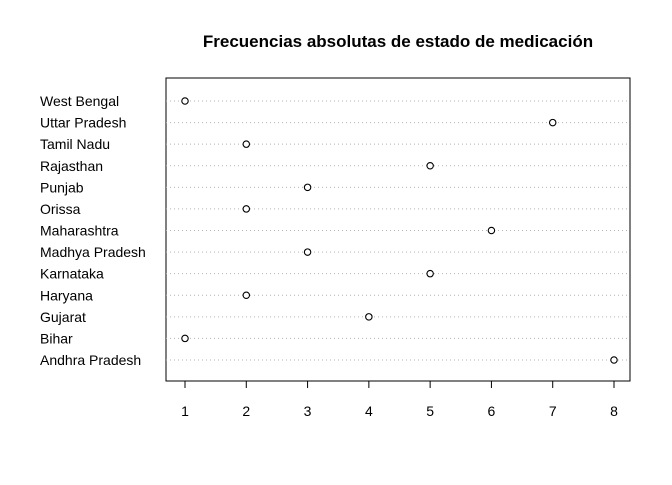  I want to click on x-tick-label: 8, so click(614, 411).